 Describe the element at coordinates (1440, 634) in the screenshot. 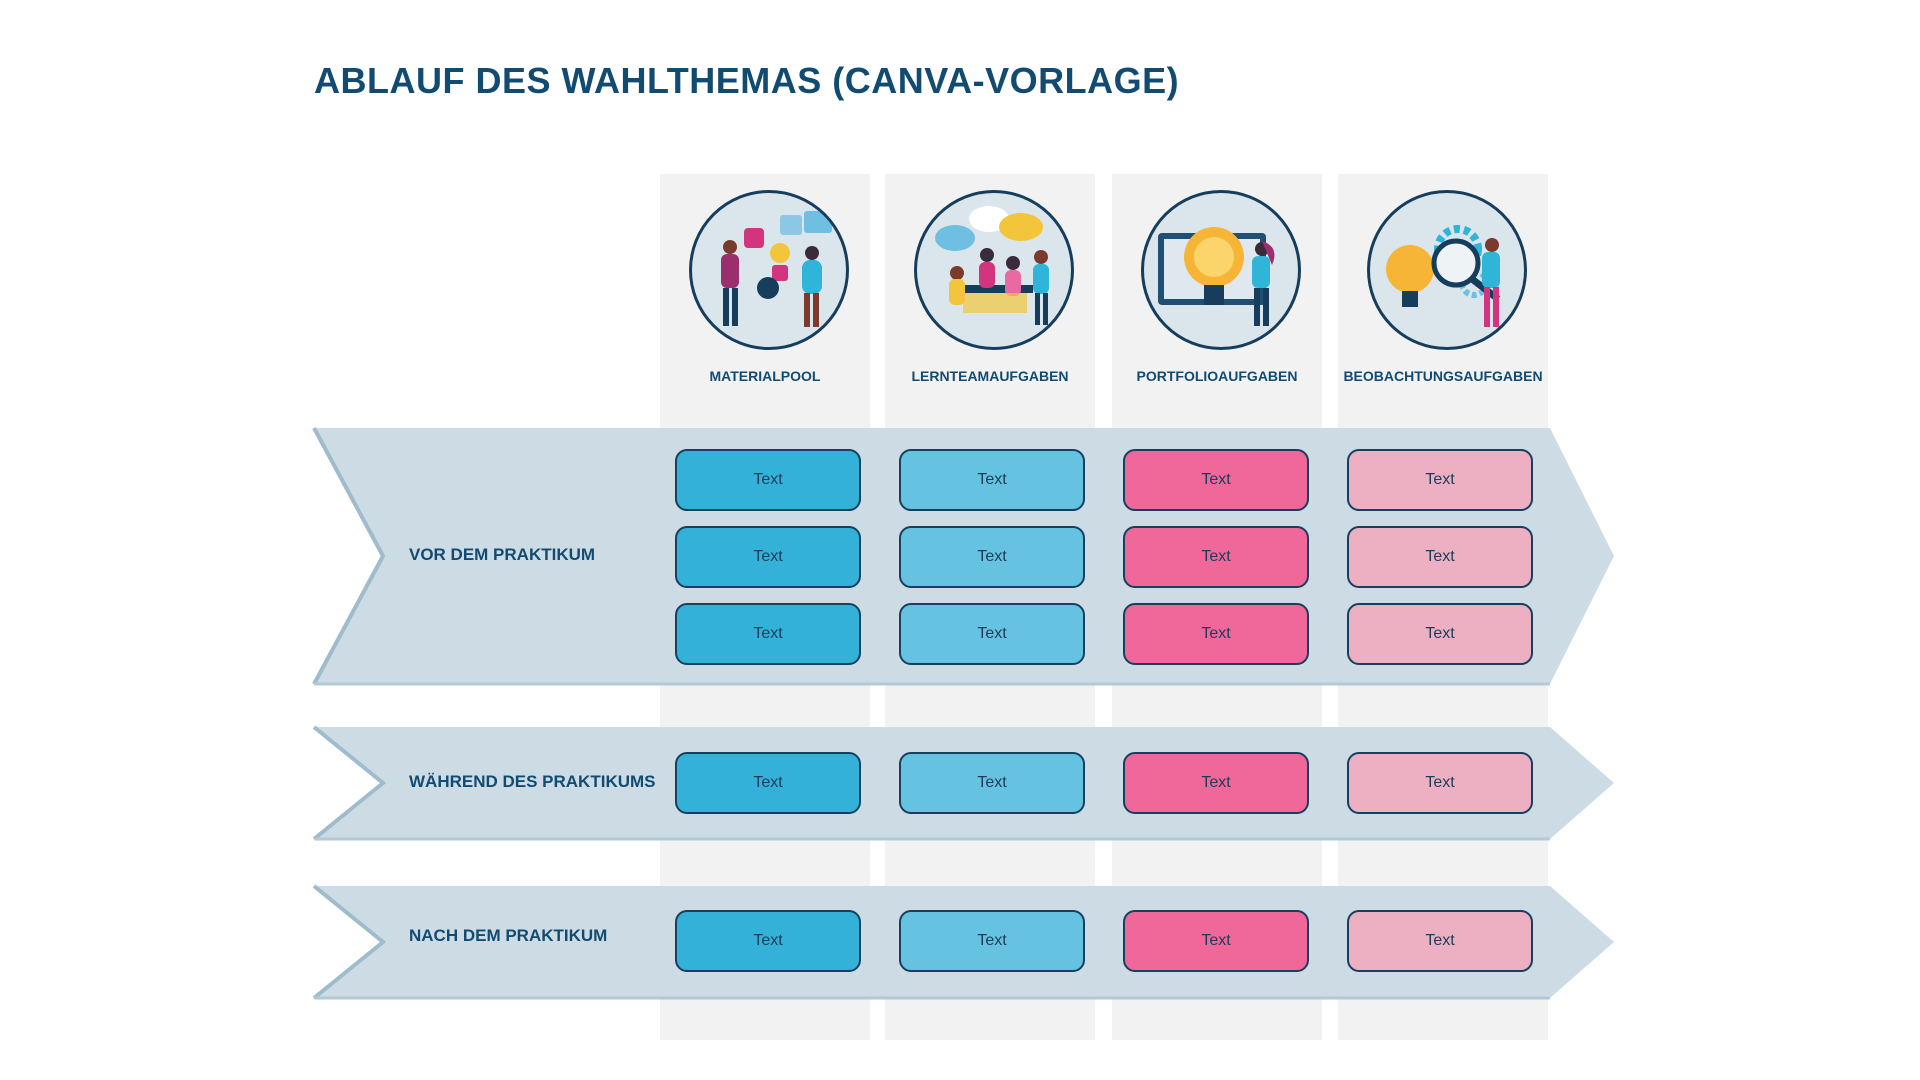

I see `text-box-vor-beobachtung-3: Text` at that location.